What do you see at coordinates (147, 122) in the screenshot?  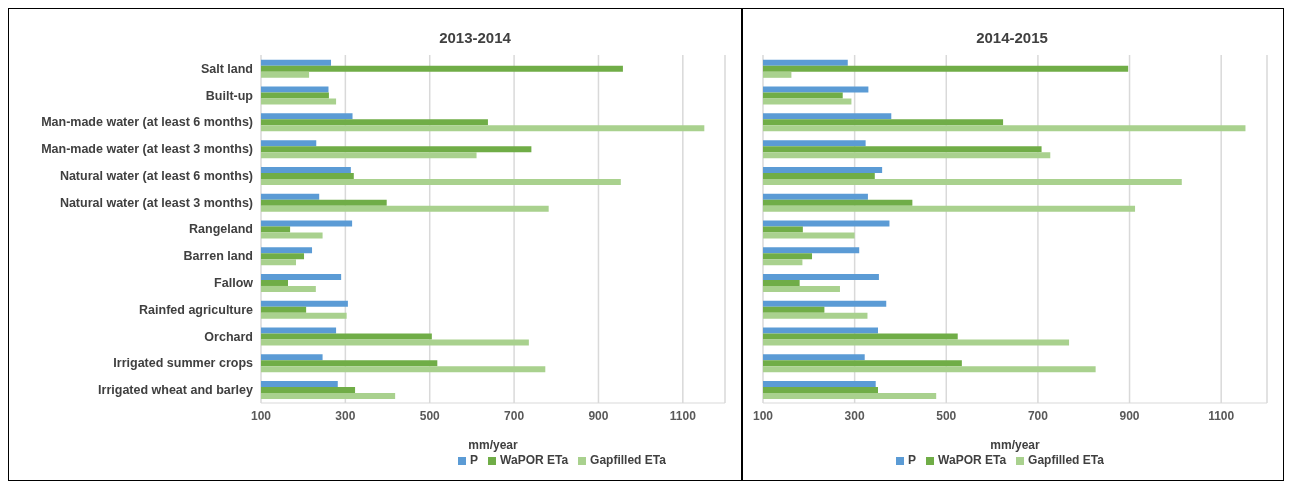 I see `y-tick-label: Man-made water (at least 6 months)` at bounding box center [147, 122].